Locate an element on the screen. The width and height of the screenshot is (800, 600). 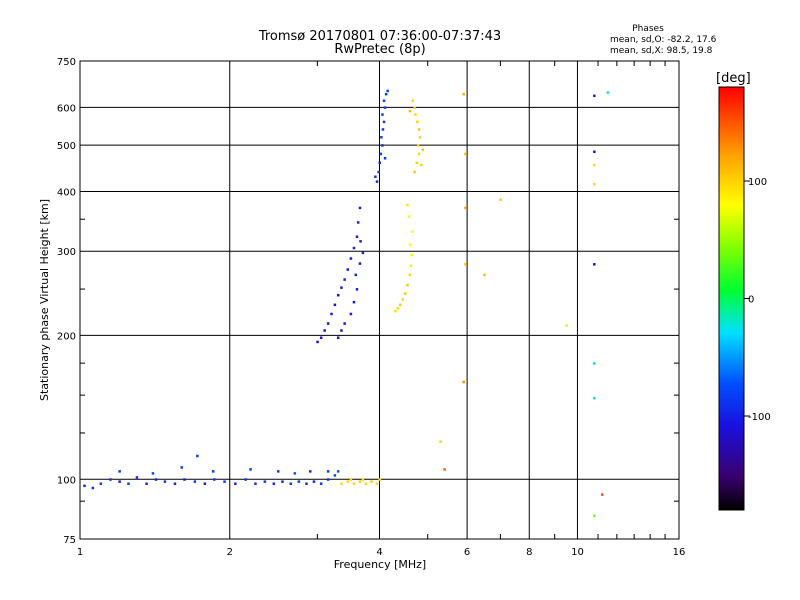
y-tick-label: 200 is located at coordinates (66, 336).